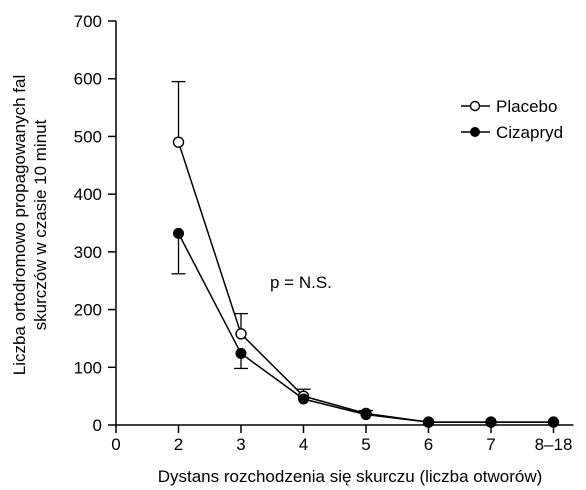 The height and width of the screenshot is (490, 586). What do you see at coordinates (365, 444) in the screenshot?
I see `x-tick-label: 5` at bounding box center [365, 444].